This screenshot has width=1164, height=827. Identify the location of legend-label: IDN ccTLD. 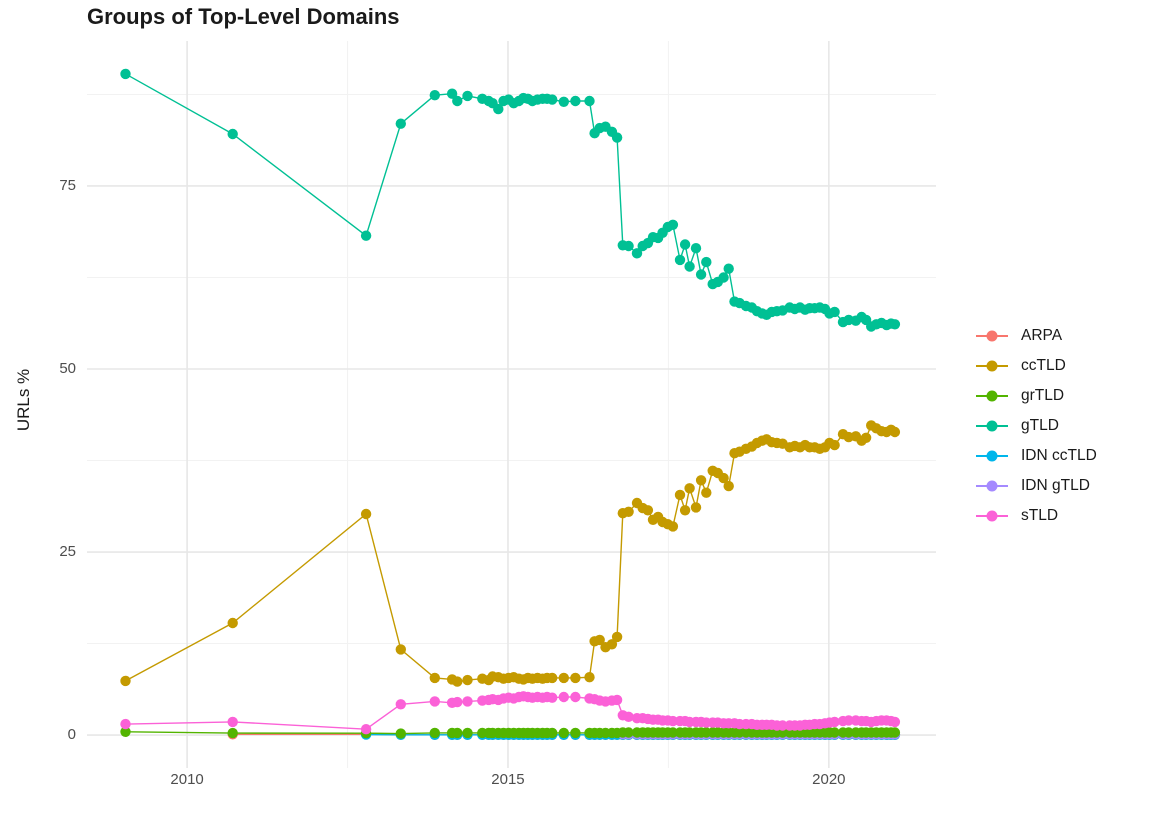
(1059, 455).